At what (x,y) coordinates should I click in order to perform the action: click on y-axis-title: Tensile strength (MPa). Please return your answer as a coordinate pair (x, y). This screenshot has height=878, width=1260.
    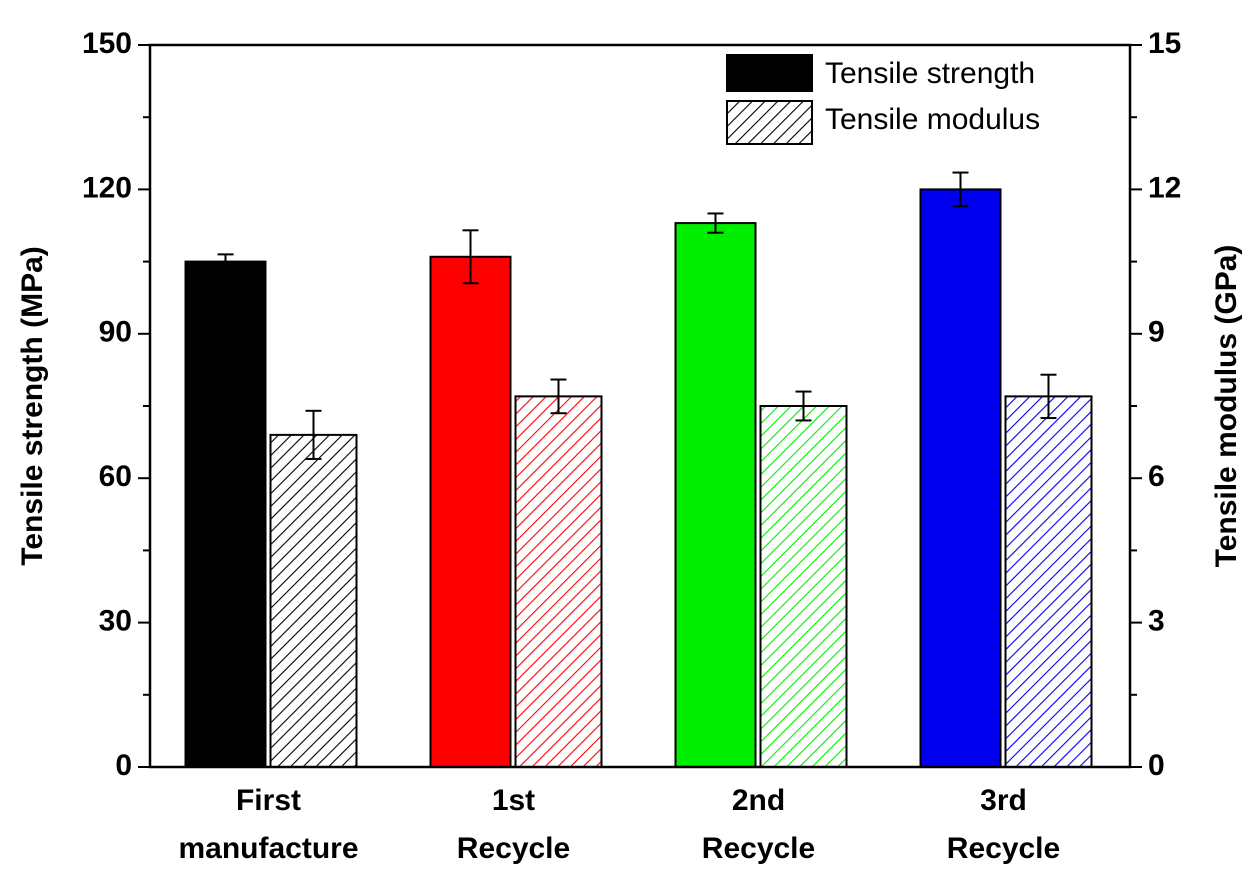
    Looking at the image, I should click on (32, 405).